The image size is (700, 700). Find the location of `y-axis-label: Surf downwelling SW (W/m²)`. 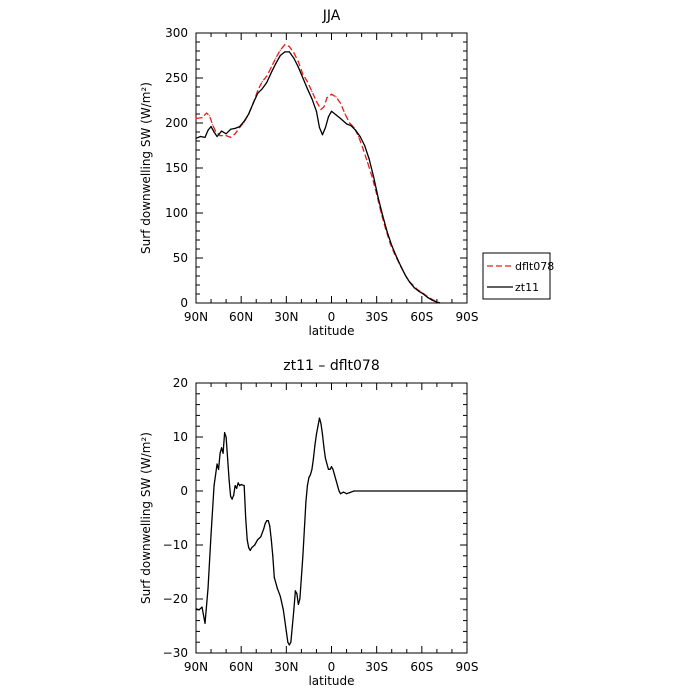

y-axis-label: Surf downwelling SW (W/m²) is located at coordinates (146, 168).